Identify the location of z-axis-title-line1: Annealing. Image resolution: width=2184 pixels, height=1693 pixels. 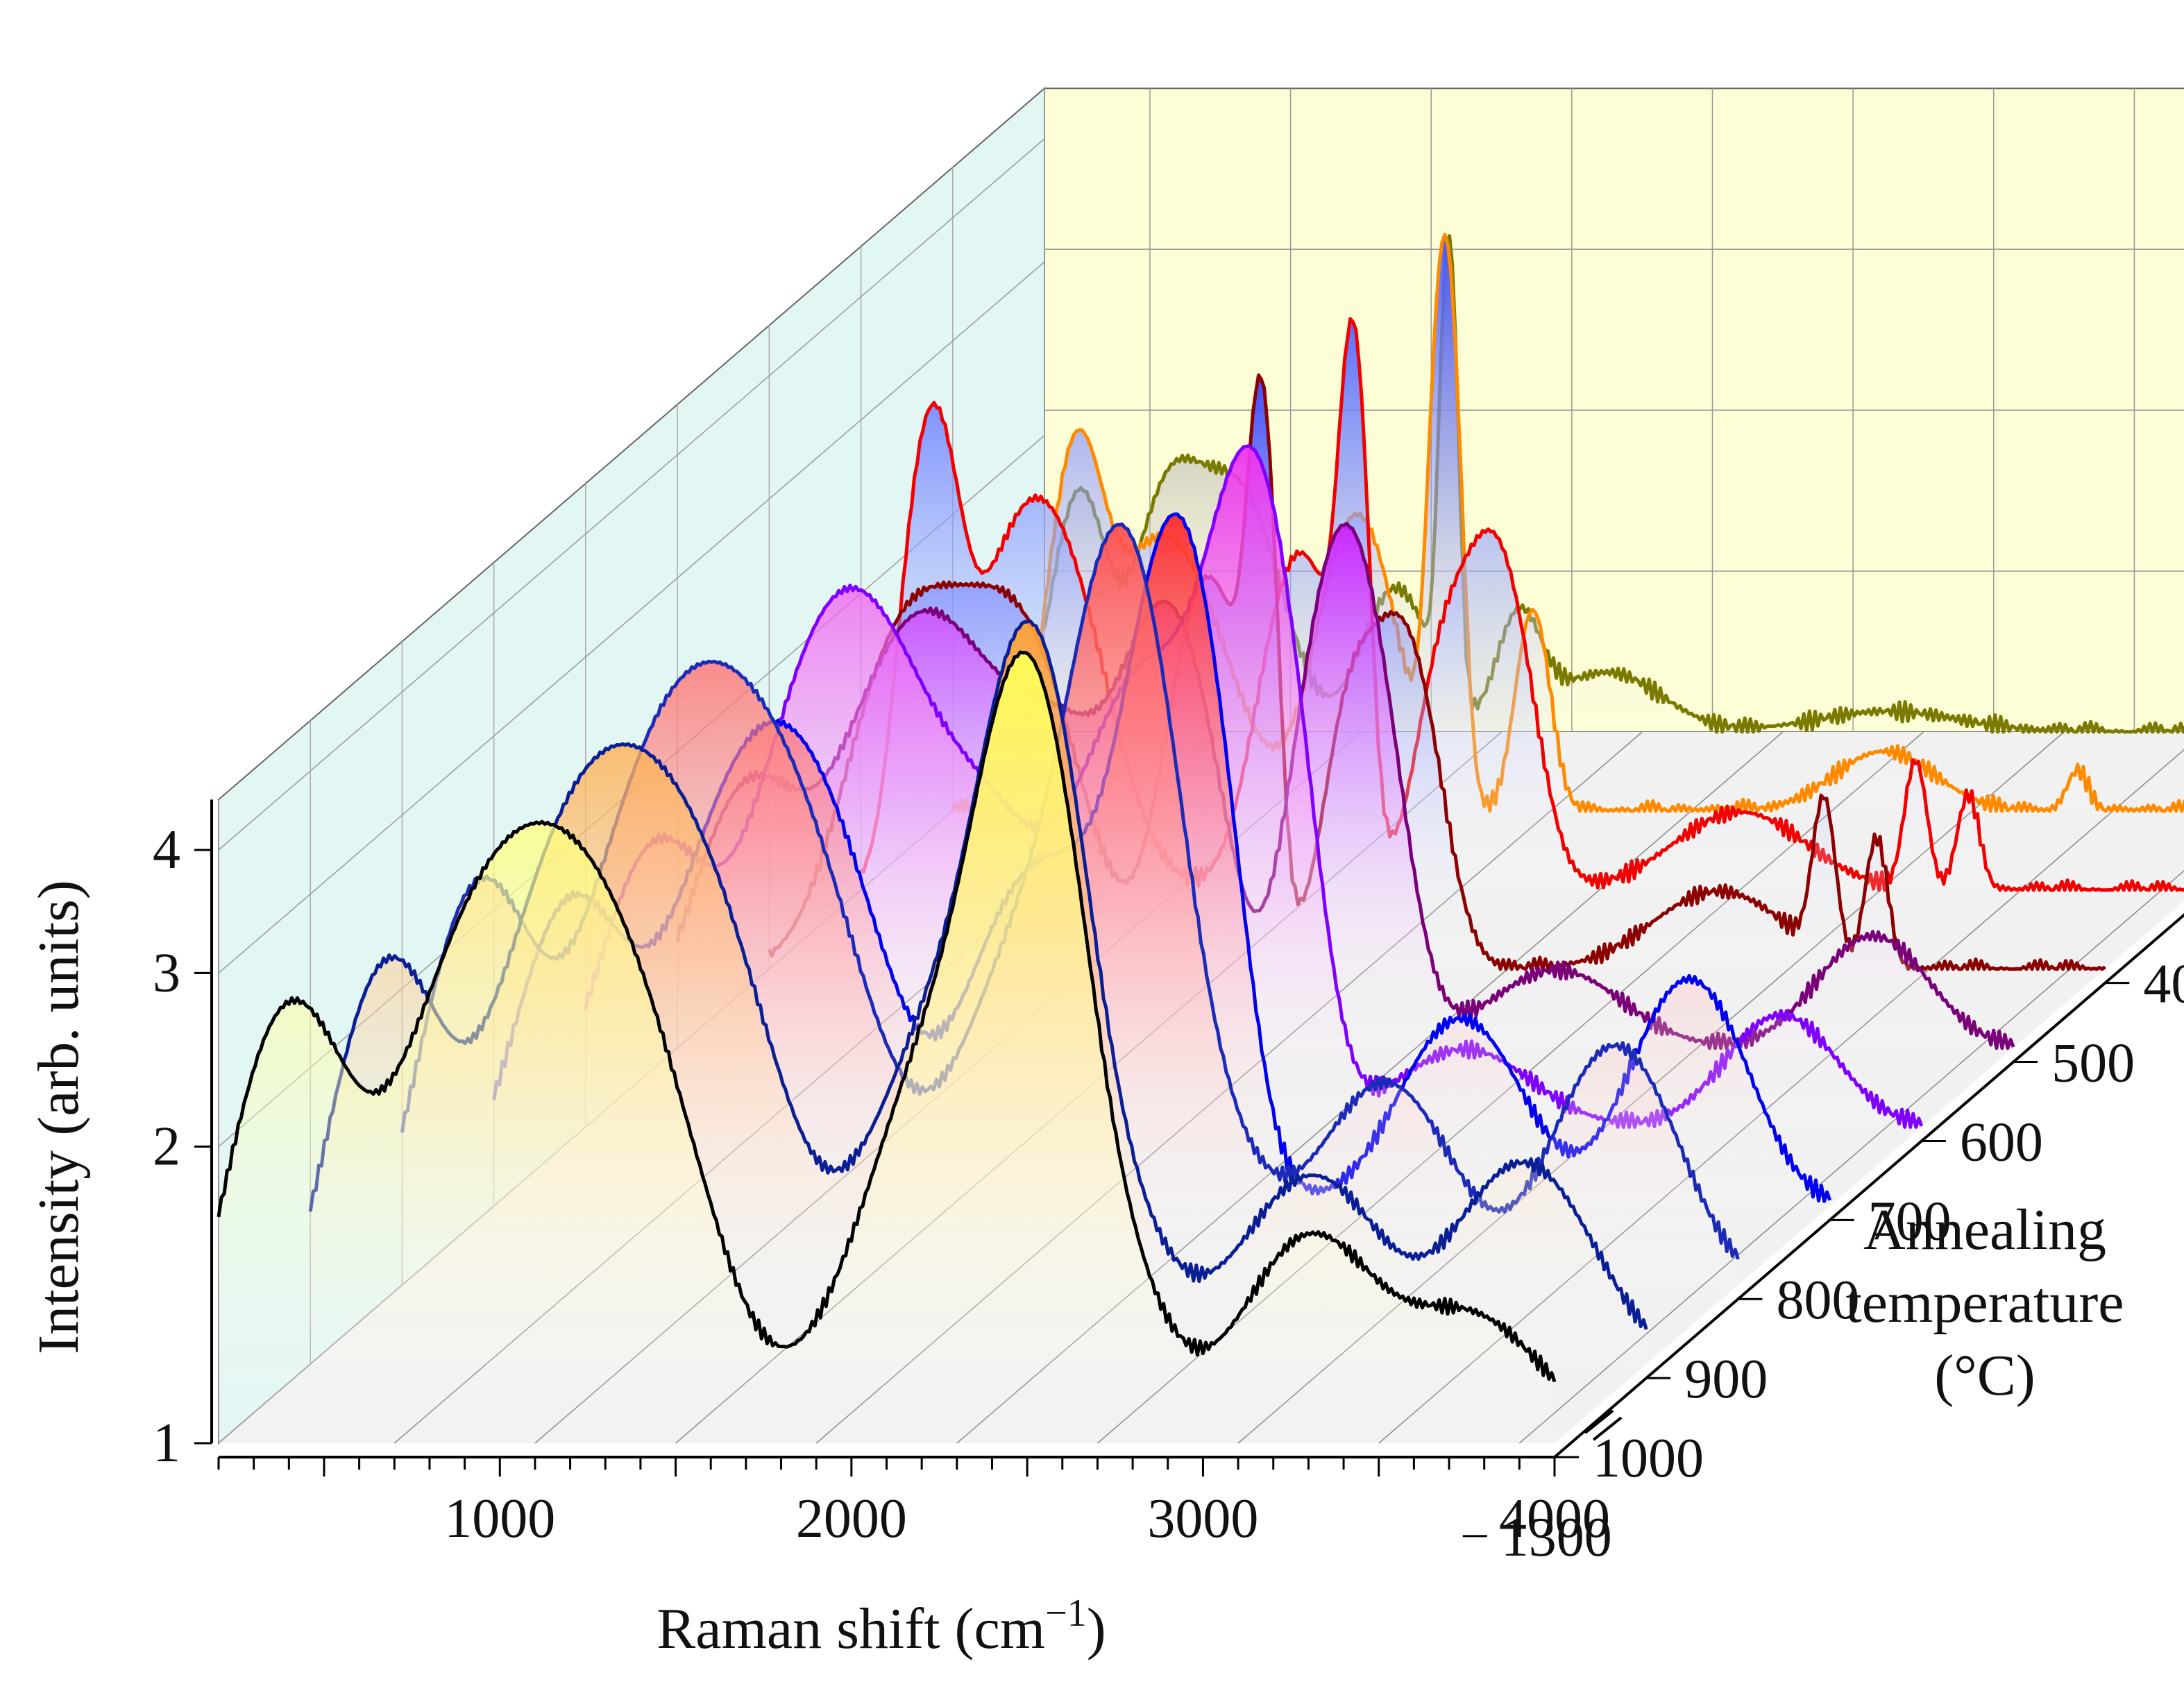
(1984, 1230).